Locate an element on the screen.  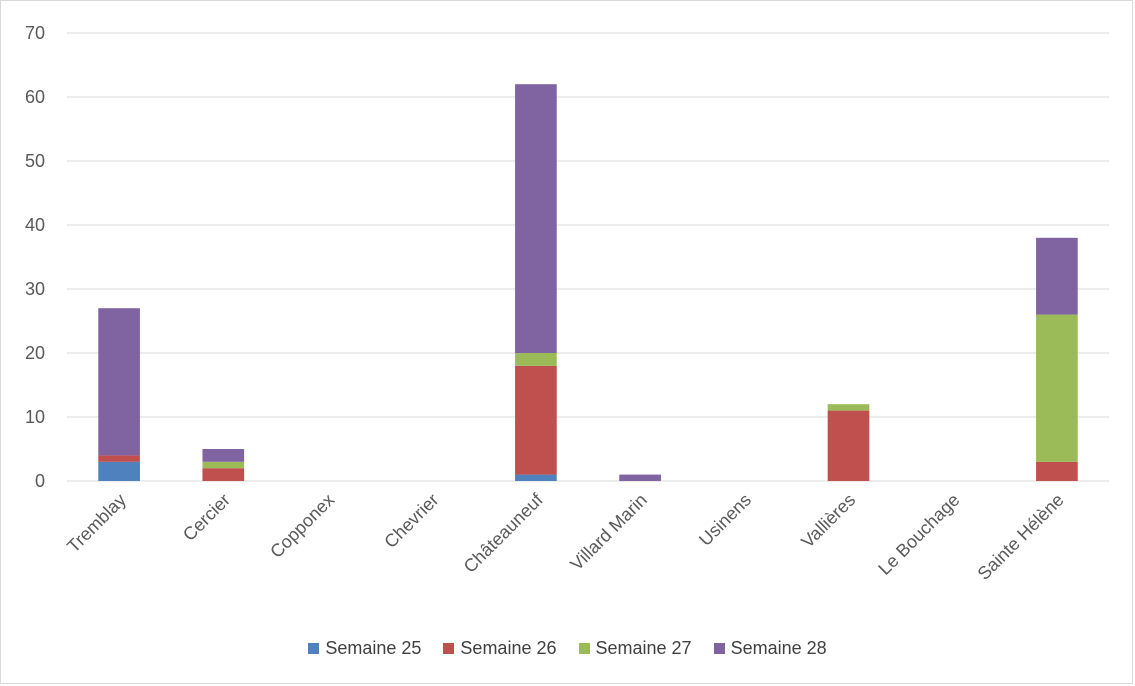
y-tick-label: 50 is located at coordinates (35, 161).